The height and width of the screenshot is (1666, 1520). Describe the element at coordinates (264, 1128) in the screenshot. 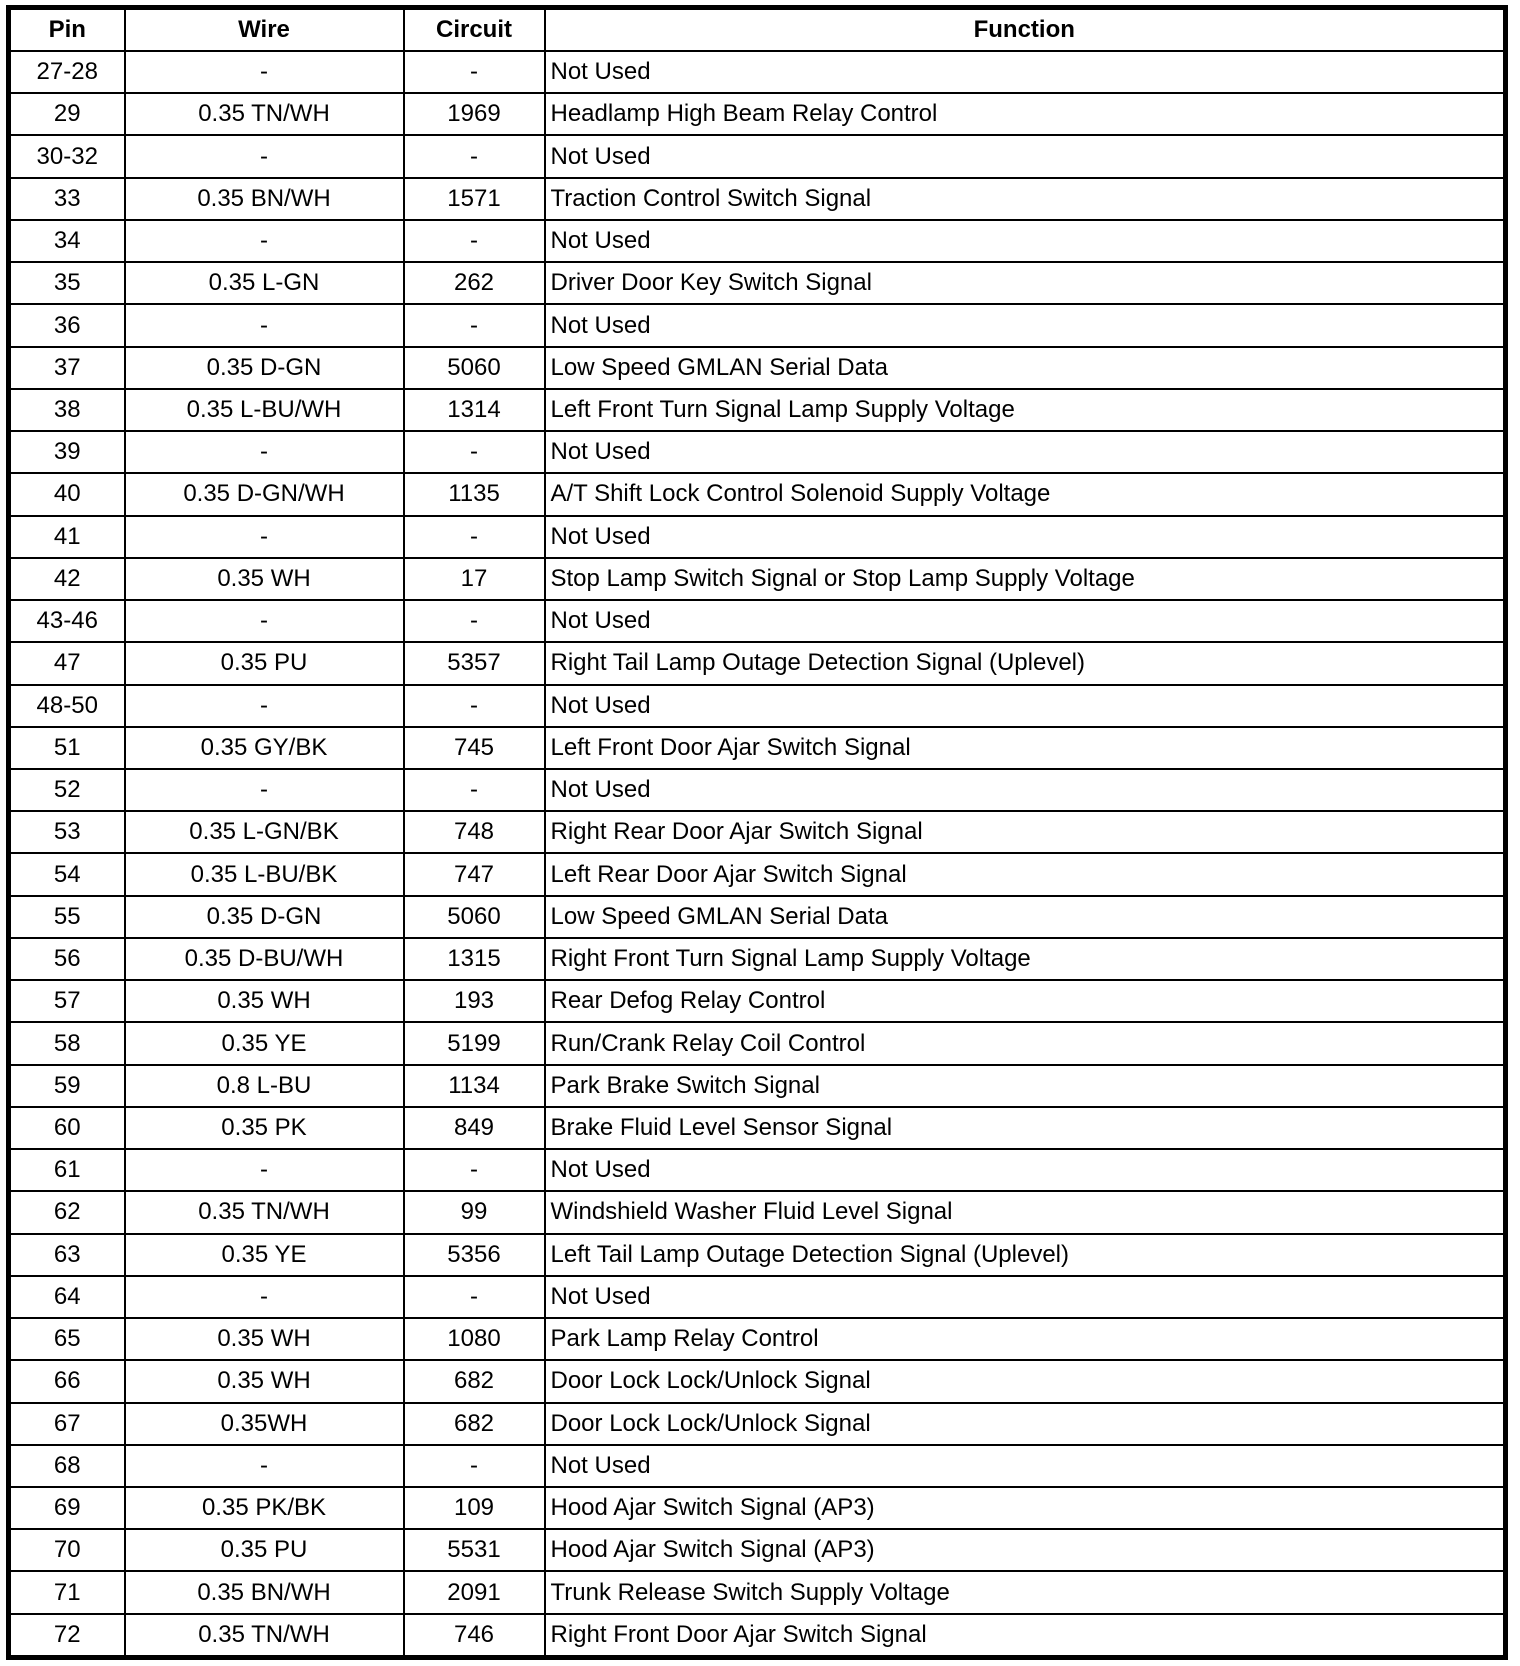

I see `wire-cell: 0.35 PK` at that location.